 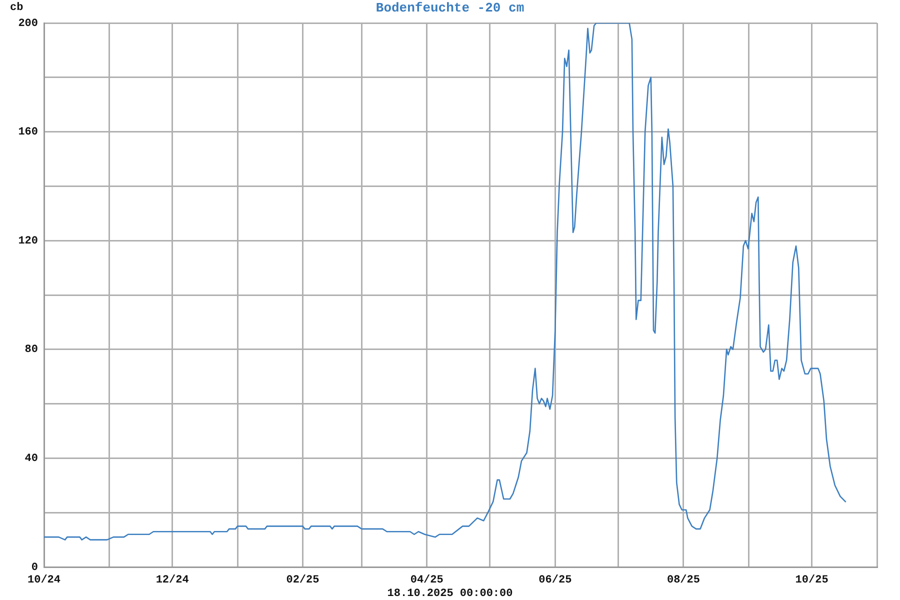 What do you see at coordinates (17, 8) in the screenshot?
I see `y-axis-title: cb` at bounding box center [17, 8].